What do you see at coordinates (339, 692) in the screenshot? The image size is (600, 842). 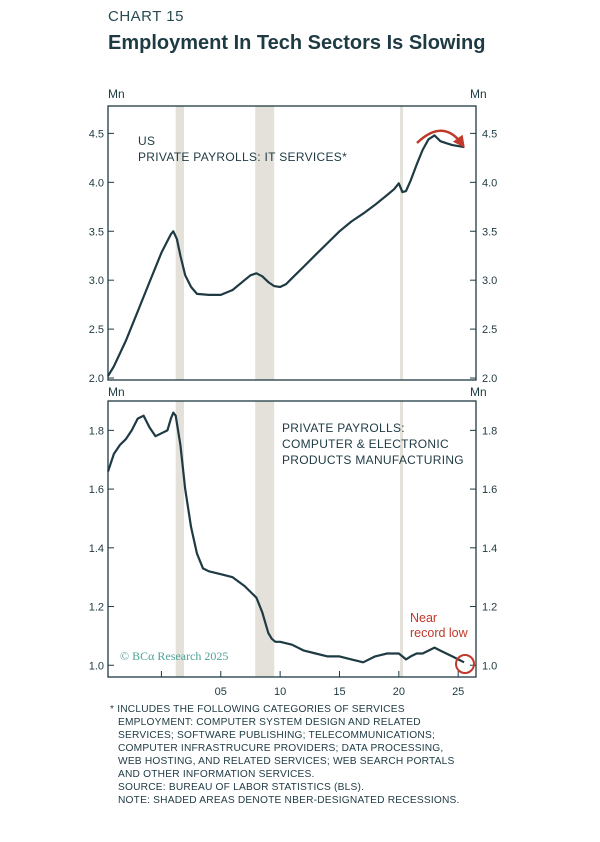 I see `x-tick-label: 15` at bounding box center [339, 692].